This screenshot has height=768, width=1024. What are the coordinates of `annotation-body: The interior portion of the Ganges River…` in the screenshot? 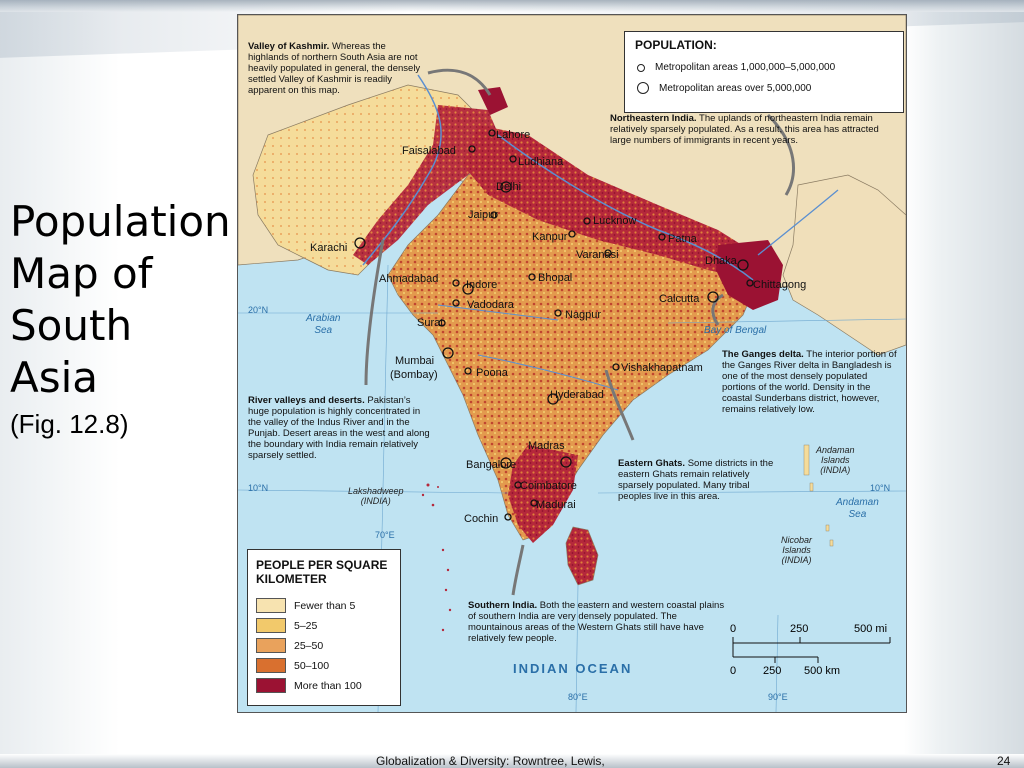 It's located at (809, 382).